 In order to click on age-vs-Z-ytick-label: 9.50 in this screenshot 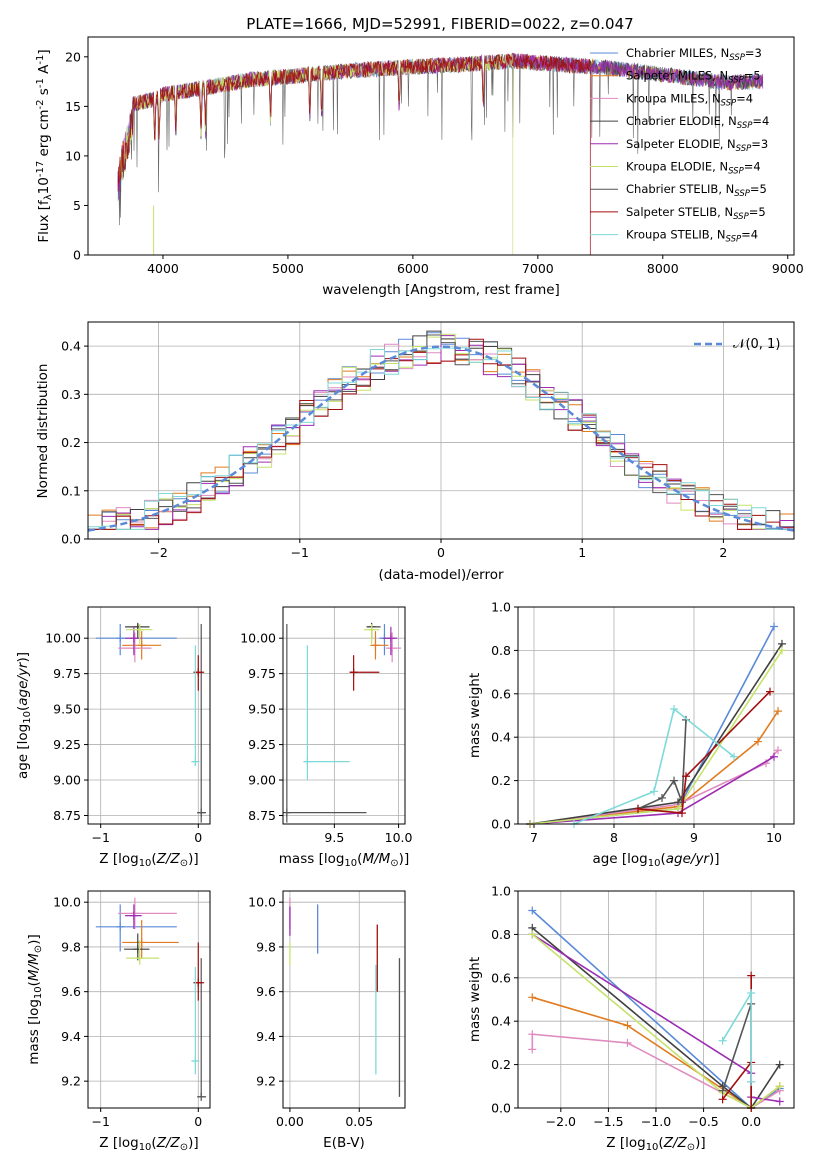, I will do `click(67, 709)`.